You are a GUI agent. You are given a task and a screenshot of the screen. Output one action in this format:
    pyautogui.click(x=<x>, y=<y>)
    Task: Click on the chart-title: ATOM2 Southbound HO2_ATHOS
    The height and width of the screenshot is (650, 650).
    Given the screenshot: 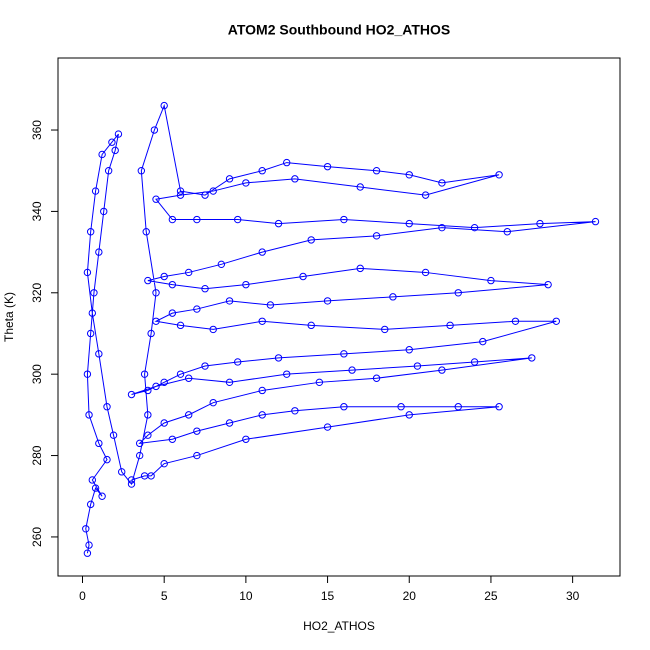 What is the action you would take?
    pyautogui.click(x=339, y=30)
    